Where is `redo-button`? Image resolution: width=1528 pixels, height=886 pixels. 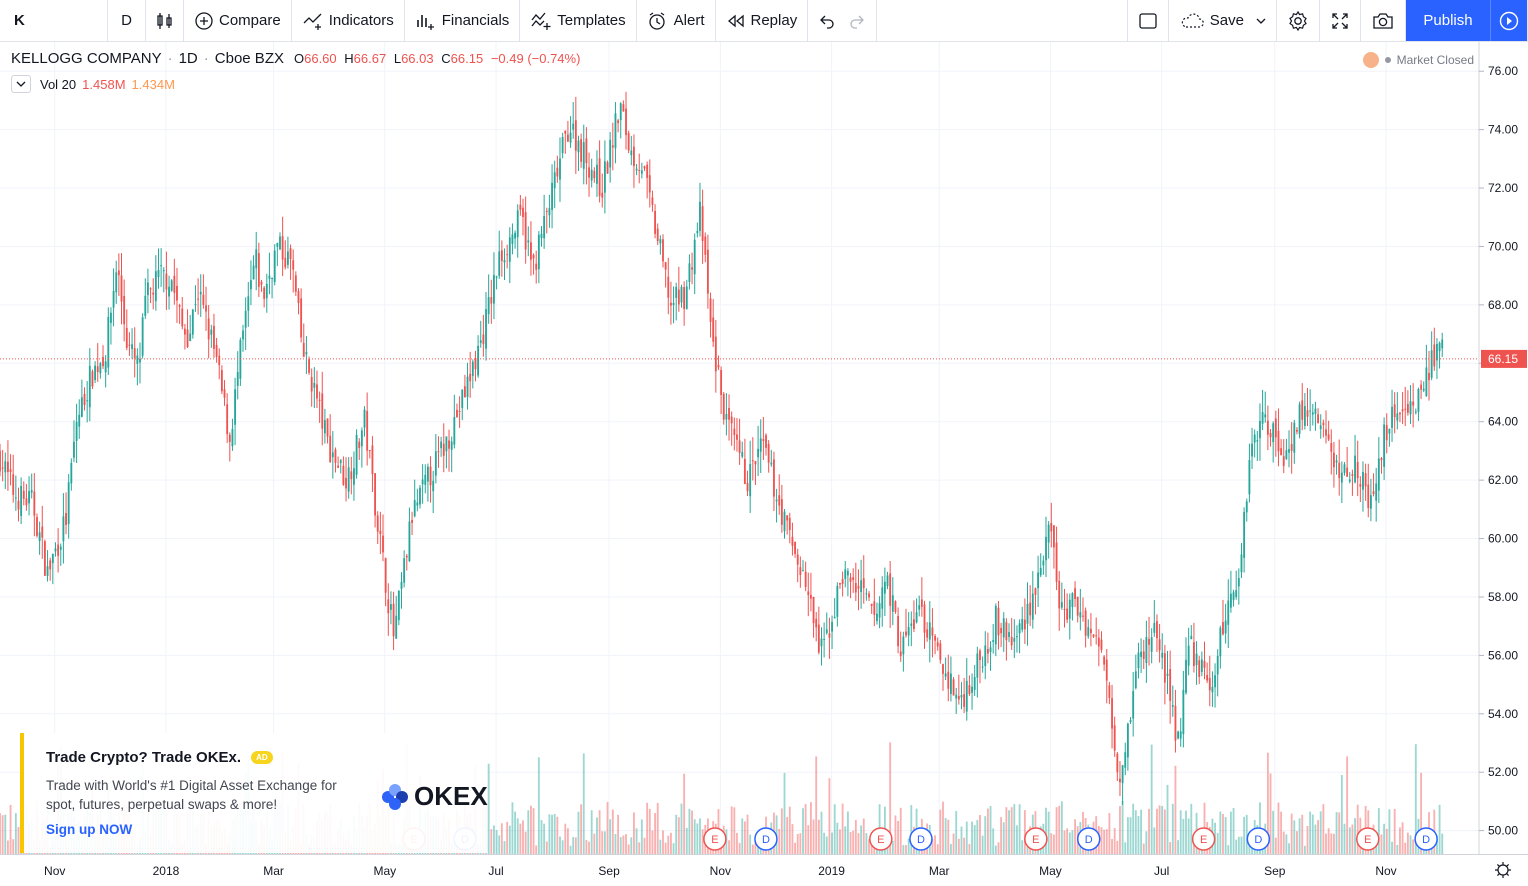
redo-button is located at coordinates (860, 20).